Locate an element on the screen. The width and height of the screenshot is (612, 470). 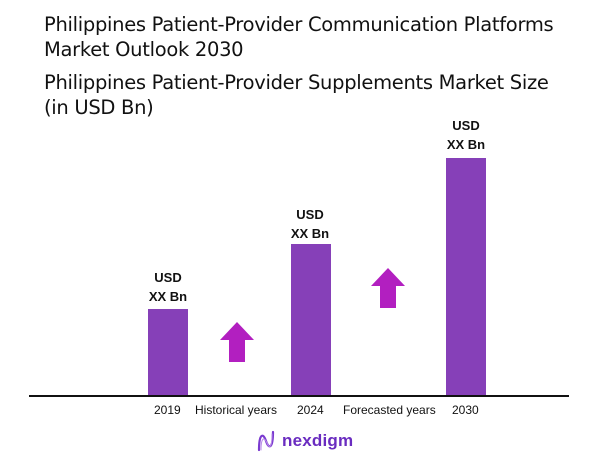
bar-2024 is located at coordinates (311, 319).